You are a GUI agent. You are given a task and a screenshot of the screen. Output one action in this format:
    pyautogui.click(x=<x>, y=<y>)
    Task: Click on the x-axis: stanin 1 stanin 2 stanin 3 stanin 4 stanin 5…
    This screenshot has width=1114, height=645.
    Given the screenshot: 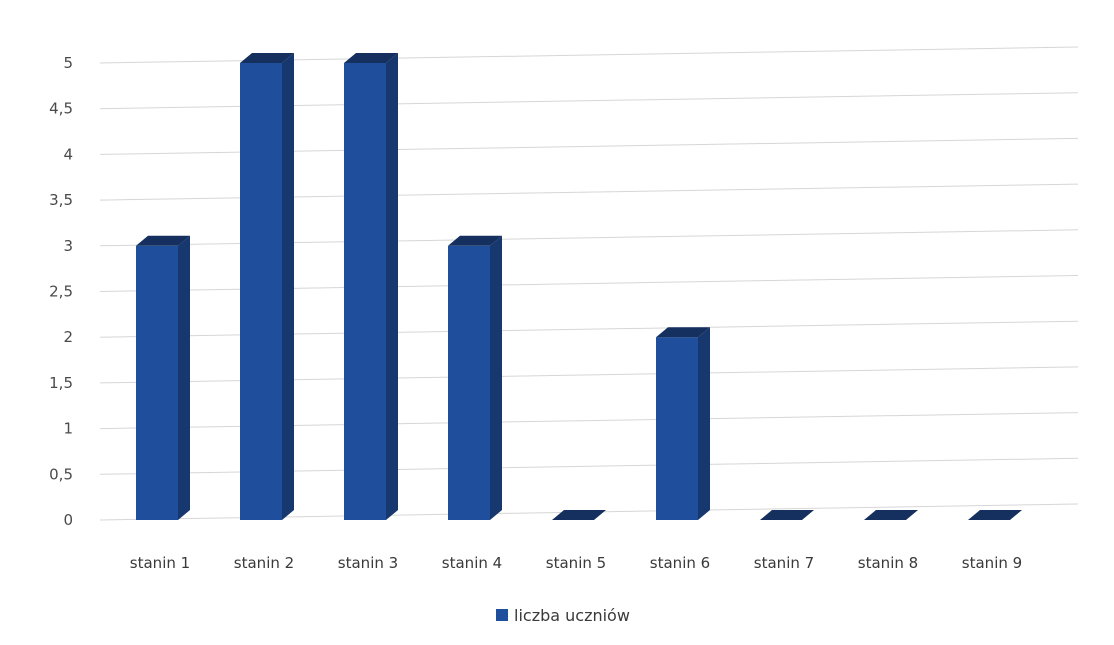 What is the action you would take?
    pyautogui.click(x=576, y=563)
    